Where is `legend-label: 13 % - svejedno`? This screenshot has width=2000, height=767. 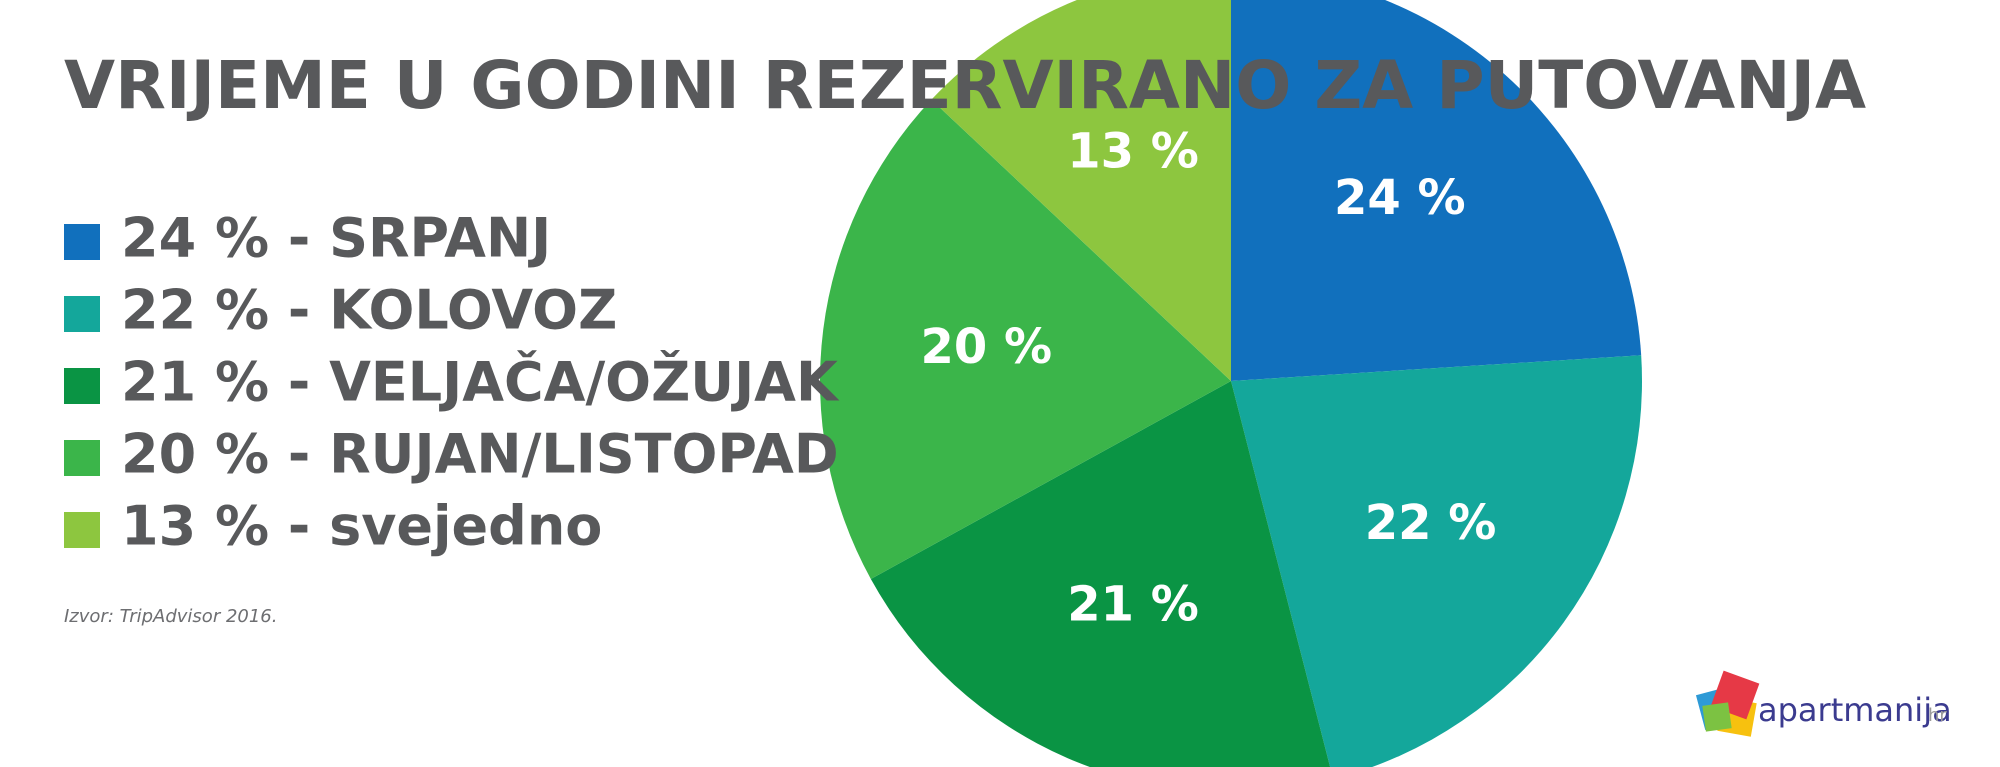
legend-label: 13 % - svejedno is located at coordinates (361, 526).